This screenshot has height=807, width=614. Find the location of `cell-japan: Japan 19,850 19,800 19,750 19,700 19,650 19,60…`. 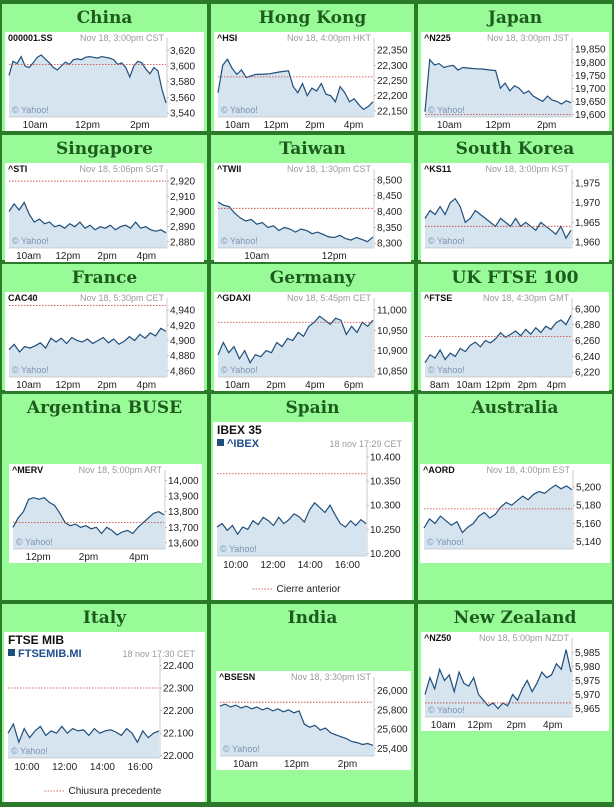

cell-japan: Japan 19,850 19,800 19,750 19,700 19,650 19,60… is located at coordinates (515, 67).